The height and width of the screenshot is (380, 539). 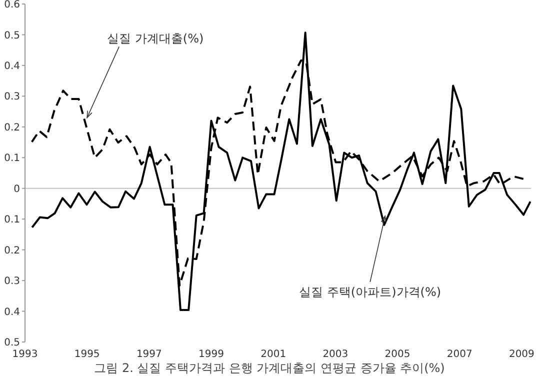 I want to click on x-tick-label: 1997, so click(x=149, y=354).